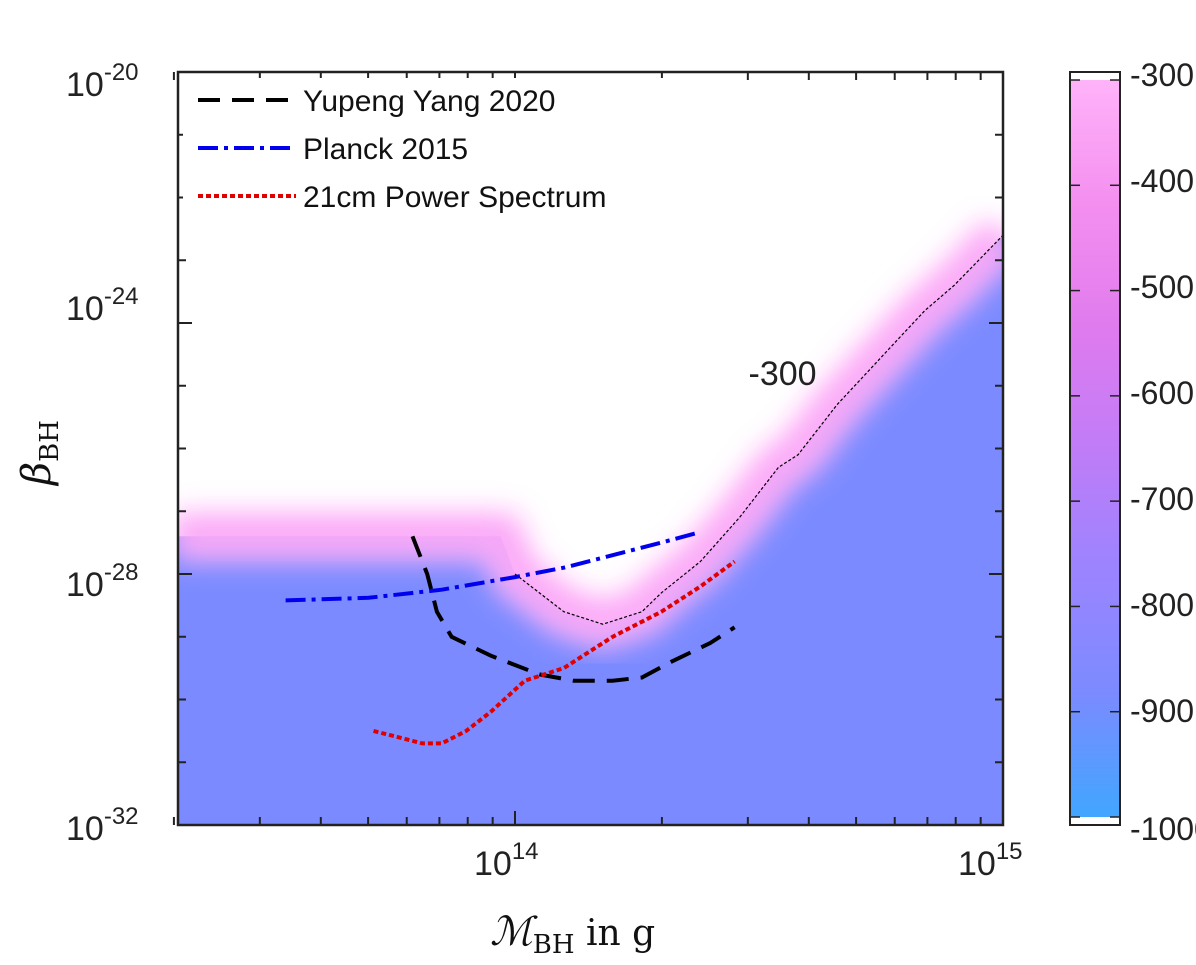  What do you see at coordinates (572, 934) in the screenshot?
I see `x-axis-label: ℳBH in g` at bounding box center [572, 934].